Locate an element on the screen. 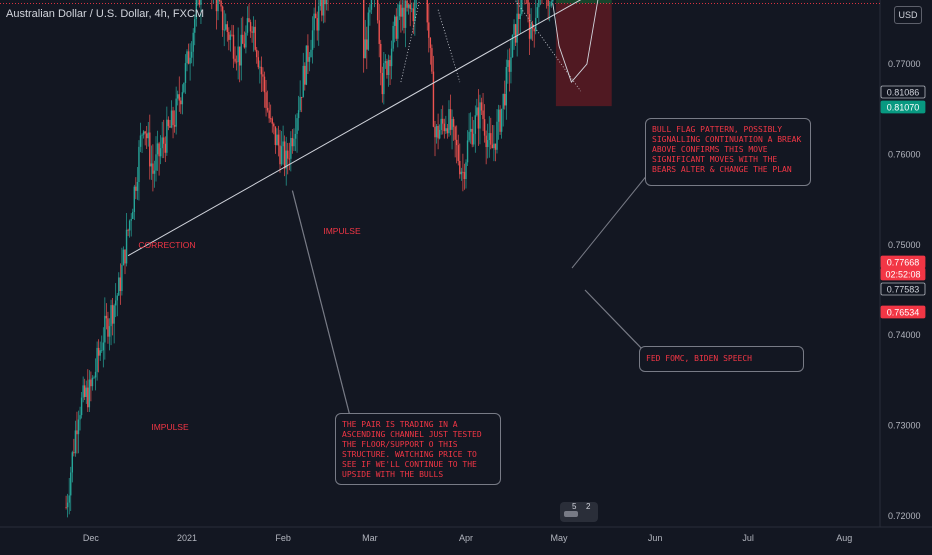 This screenshot has height=555, width=932. price-label-text: 0.76534 is located at coordinates (903, 313).